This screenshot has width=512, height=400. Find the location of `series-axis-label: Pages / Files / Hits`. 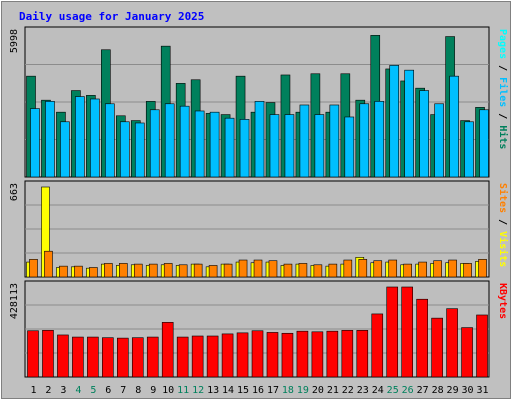

series-axis-label: Pages / Files / Hits is located at coordinates (503, 89).